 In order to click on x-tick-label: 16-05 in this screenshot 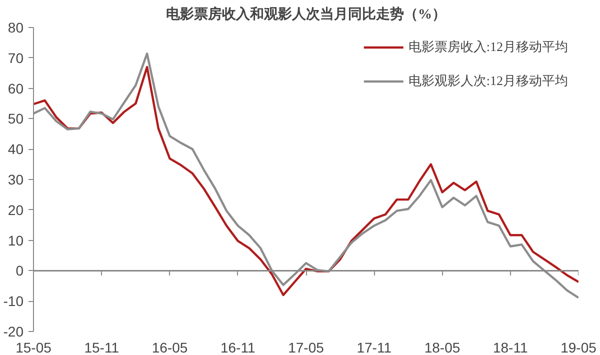, I will do `click(170, 347)`.